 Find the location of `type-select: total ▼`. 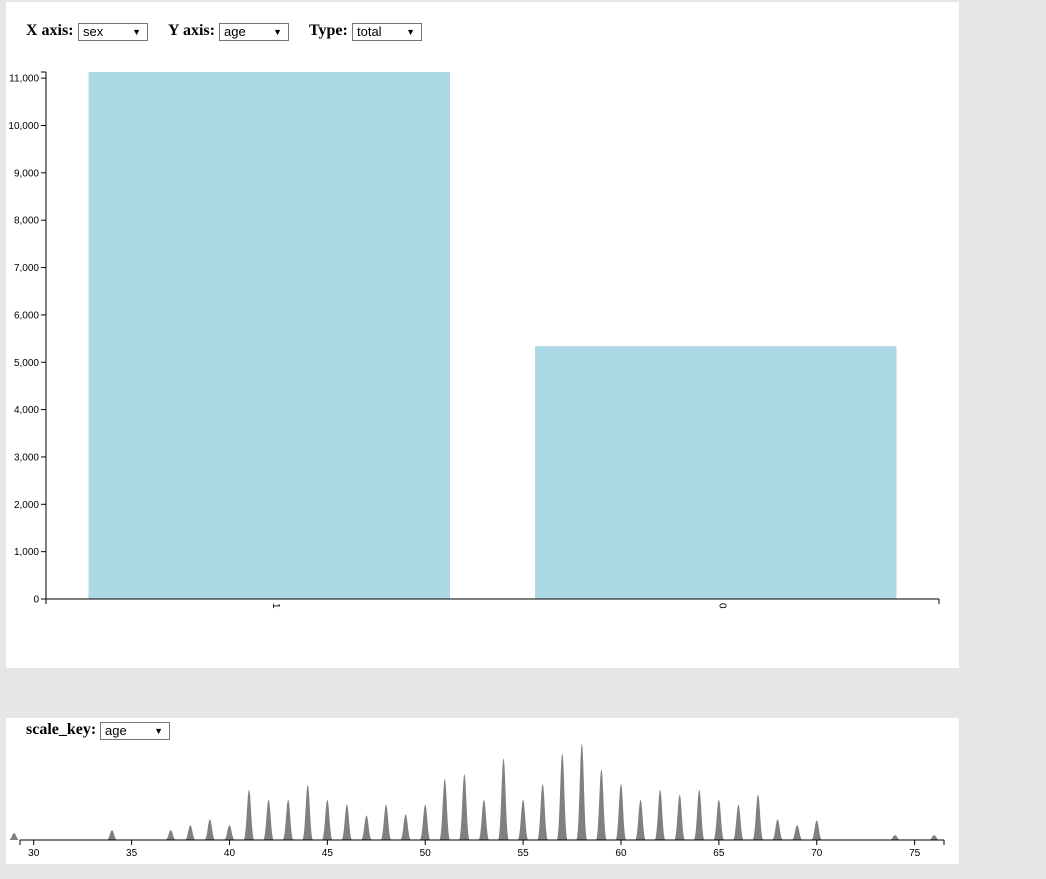

type-select: total ▼ is located at coordinates (387, 32).